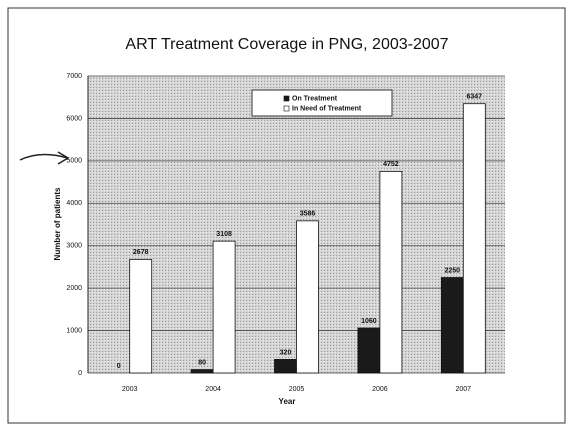 The height and width of the screenshot is (432, 574). Describe the element at coordinates (315, 98) in the screenshot. I see `legend-label: On Treatment` at that location.